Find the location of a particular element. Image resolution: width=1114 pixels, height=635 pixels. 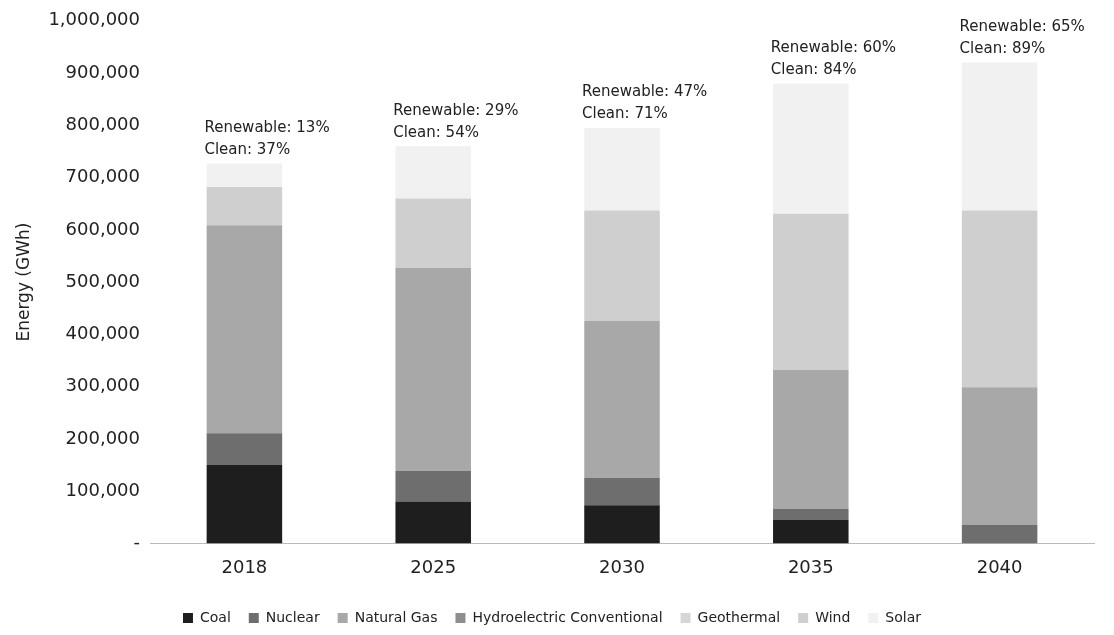

annotation: Renewable: 13% Clean: 37% is located at coordinates (267, 137).